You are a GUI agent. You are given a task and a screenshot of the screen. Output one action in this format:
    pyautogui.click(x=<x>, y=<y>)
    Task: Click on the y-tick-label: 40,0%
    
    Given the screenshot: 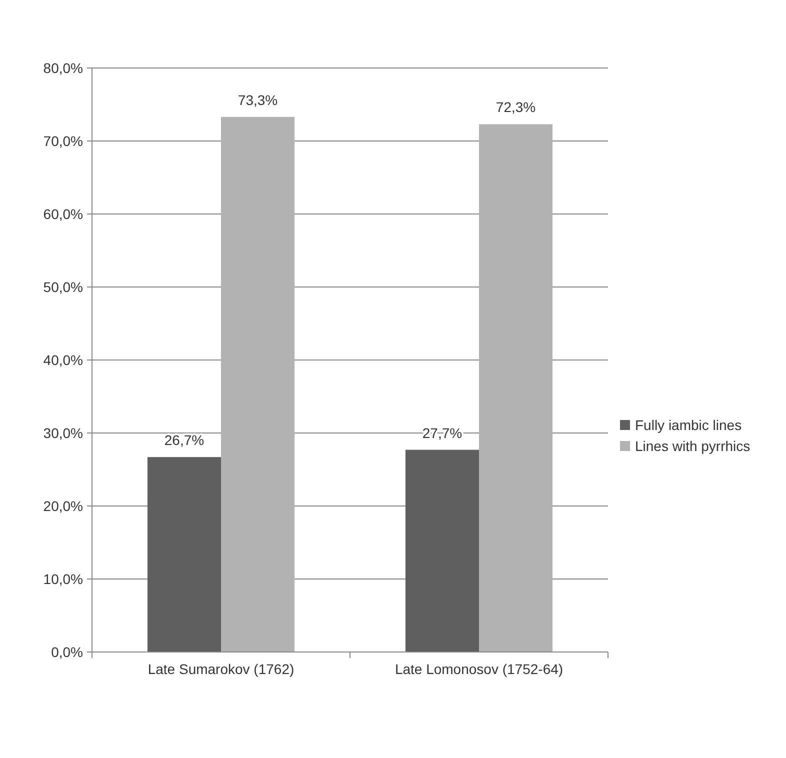 What is the action you would take?
    pyautogui.click(x=63, y=360)
    